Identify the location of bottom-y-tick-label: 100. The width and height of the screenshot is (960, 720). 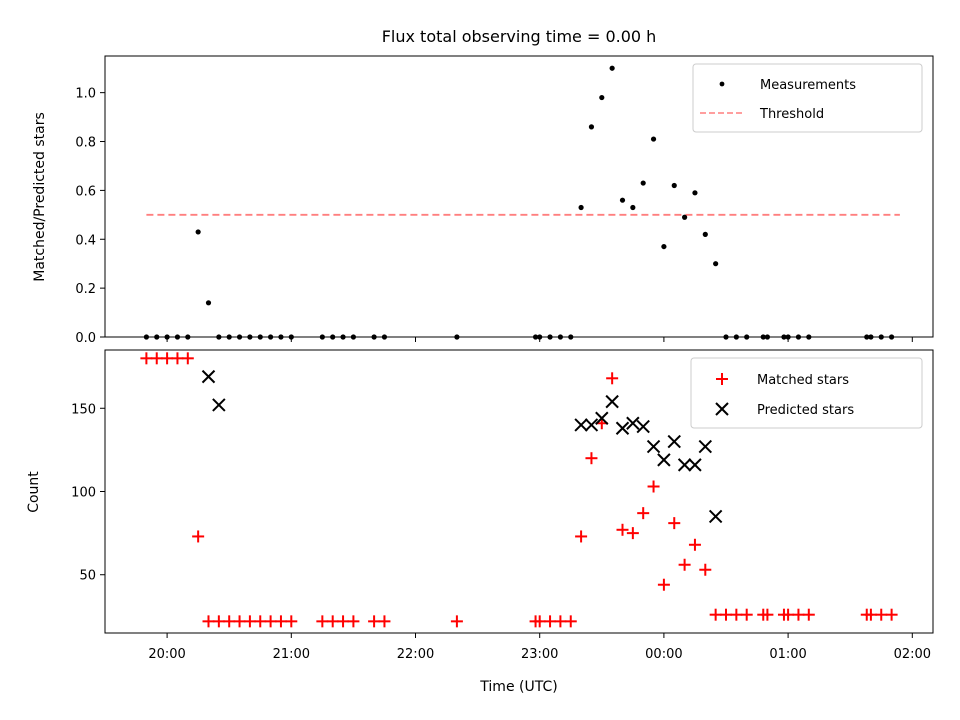
(83, 493).